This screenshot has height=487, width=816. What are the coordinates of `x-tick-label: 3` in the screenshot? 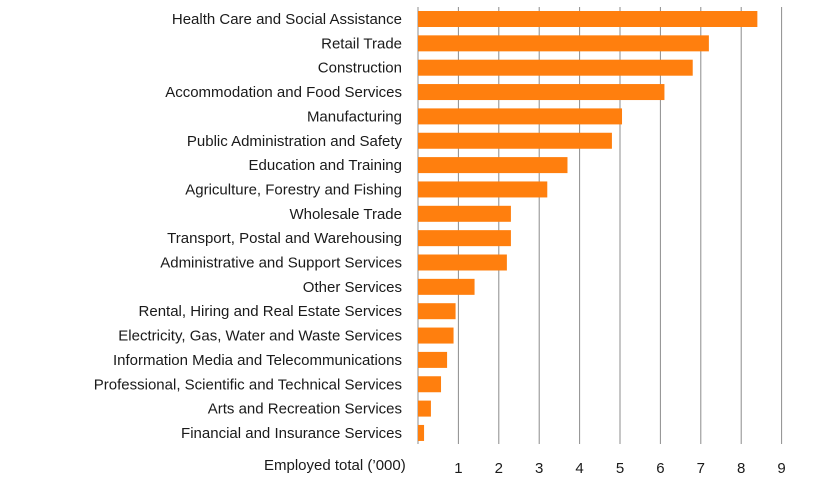 It's located at (539, 468).